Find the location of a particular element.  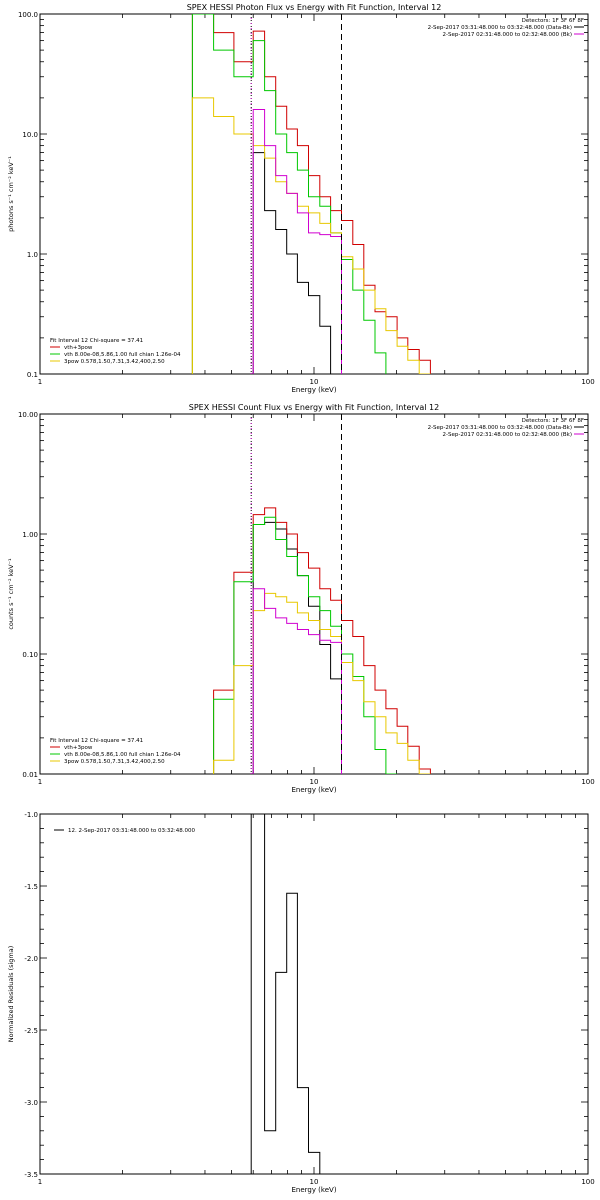

y-tick-label: -2.0 is located at coordinates (31, 959).